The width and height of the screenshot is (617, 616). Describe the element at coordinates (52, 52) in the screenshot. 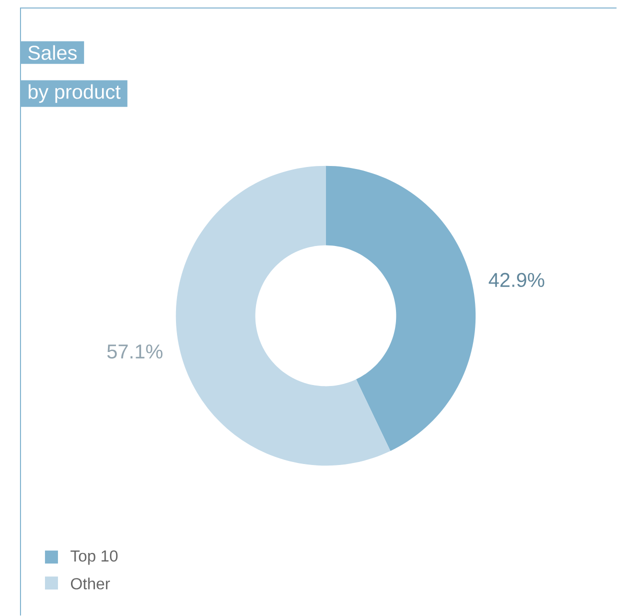

I see `chart-title: Sales` at that location.